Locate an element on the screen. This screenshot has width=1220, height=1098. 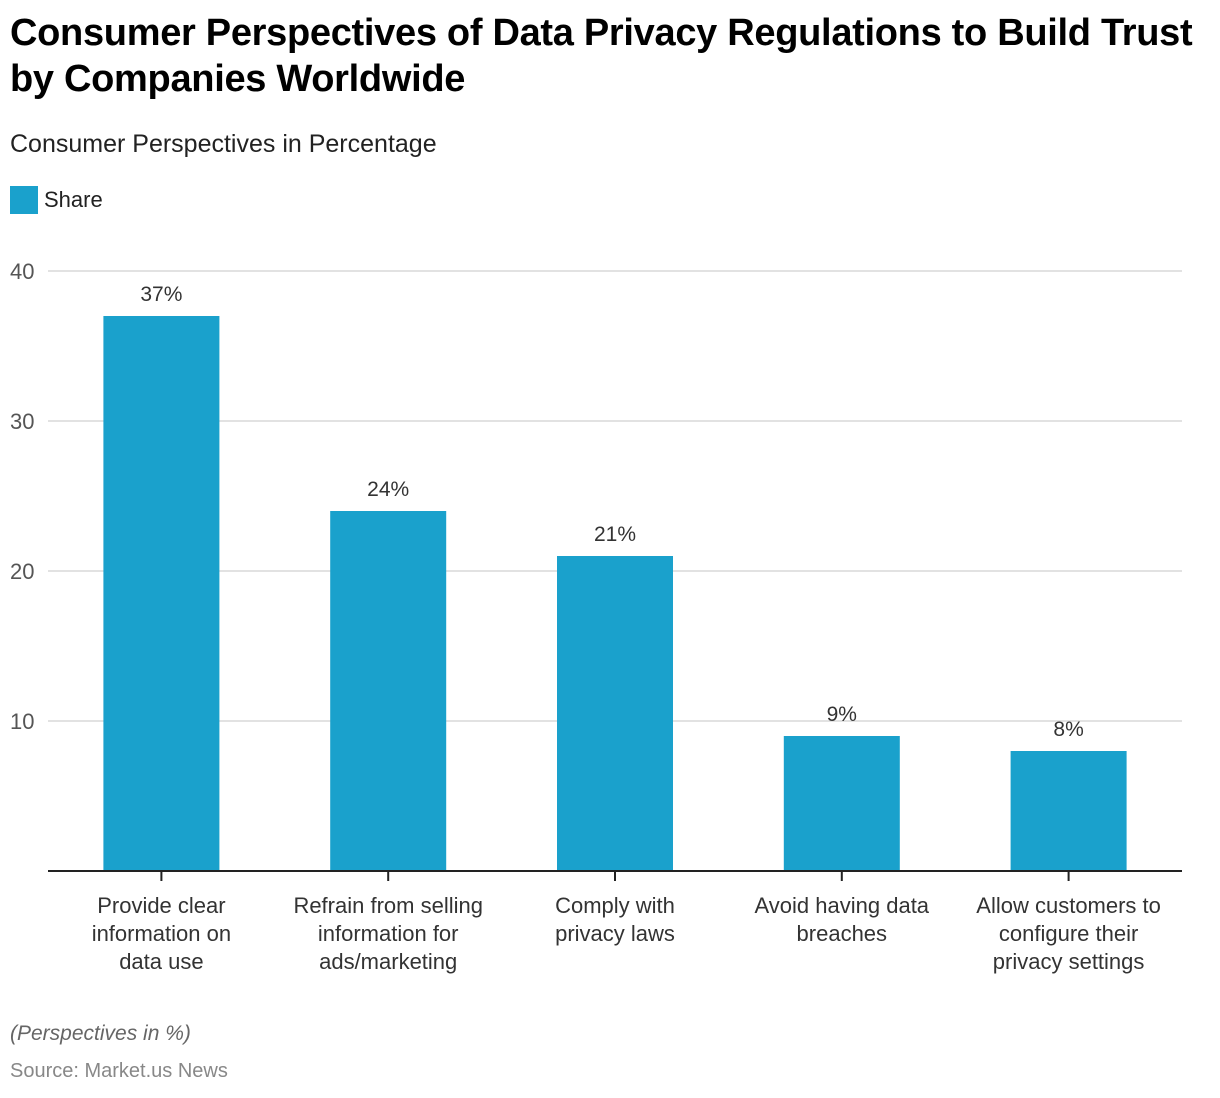
x-tick-label-line: Provide clear is located at coordinates (161, 905).